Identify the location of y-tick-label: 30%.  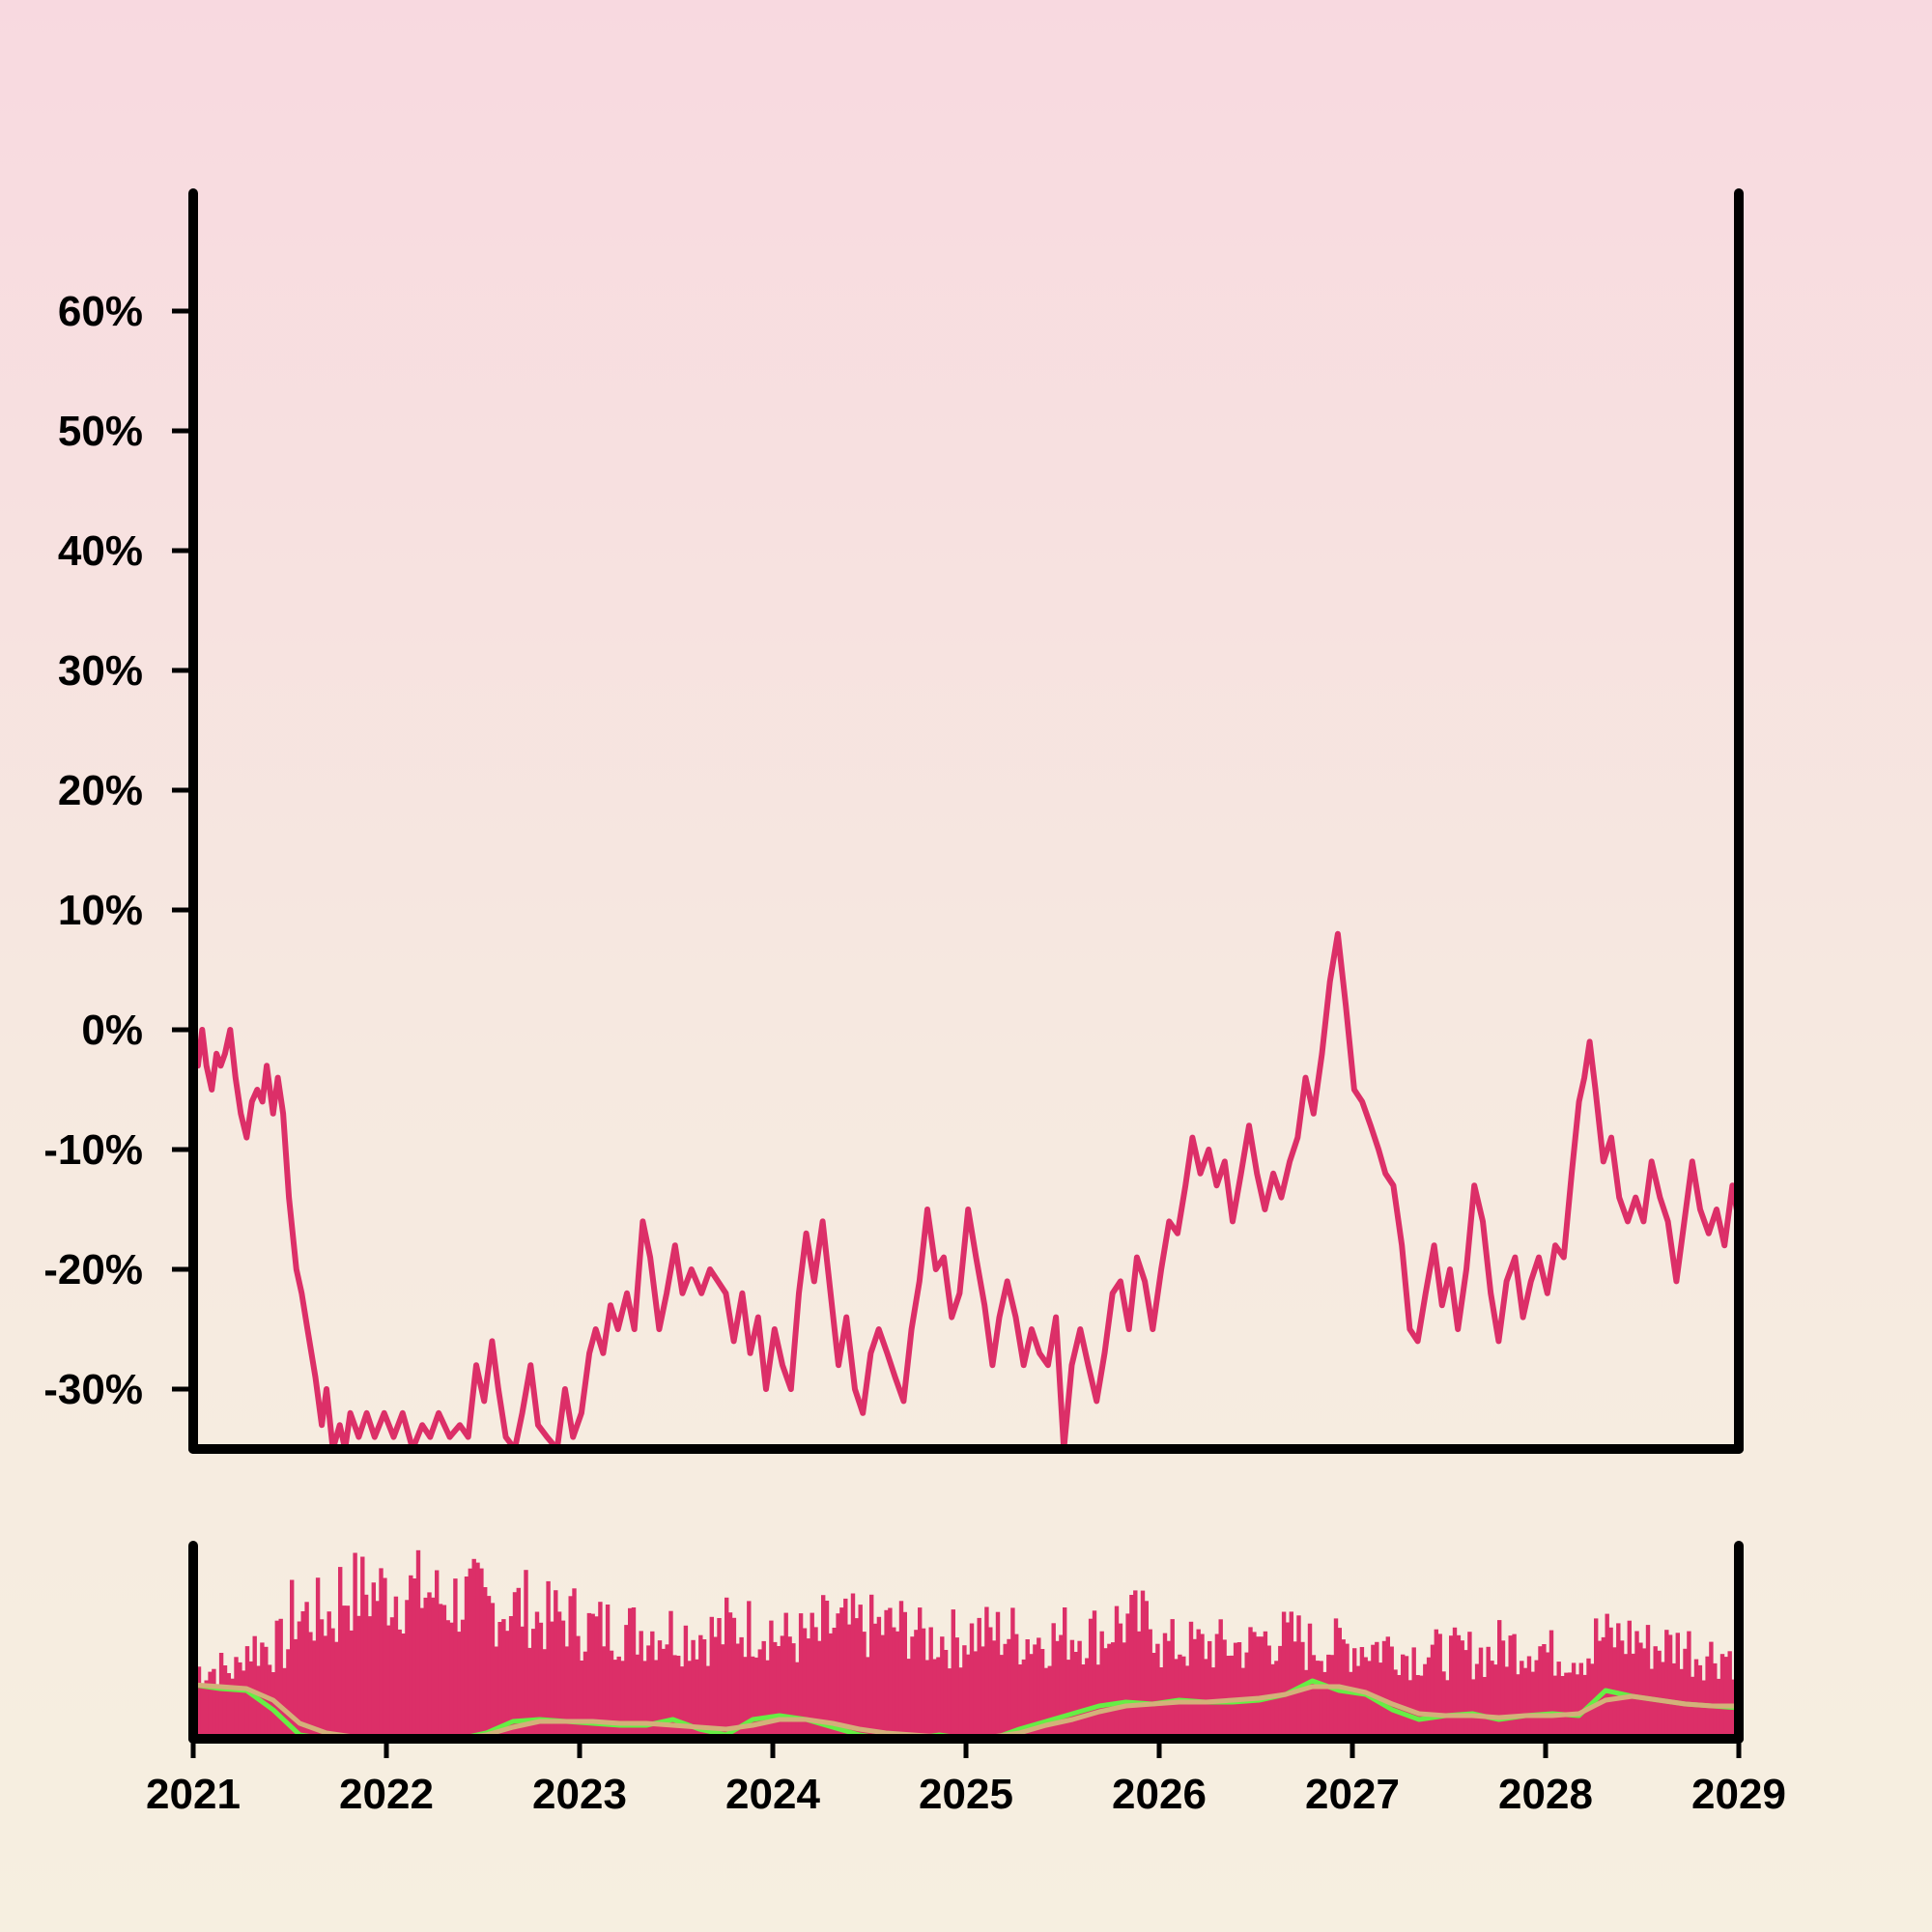
(100, 671).